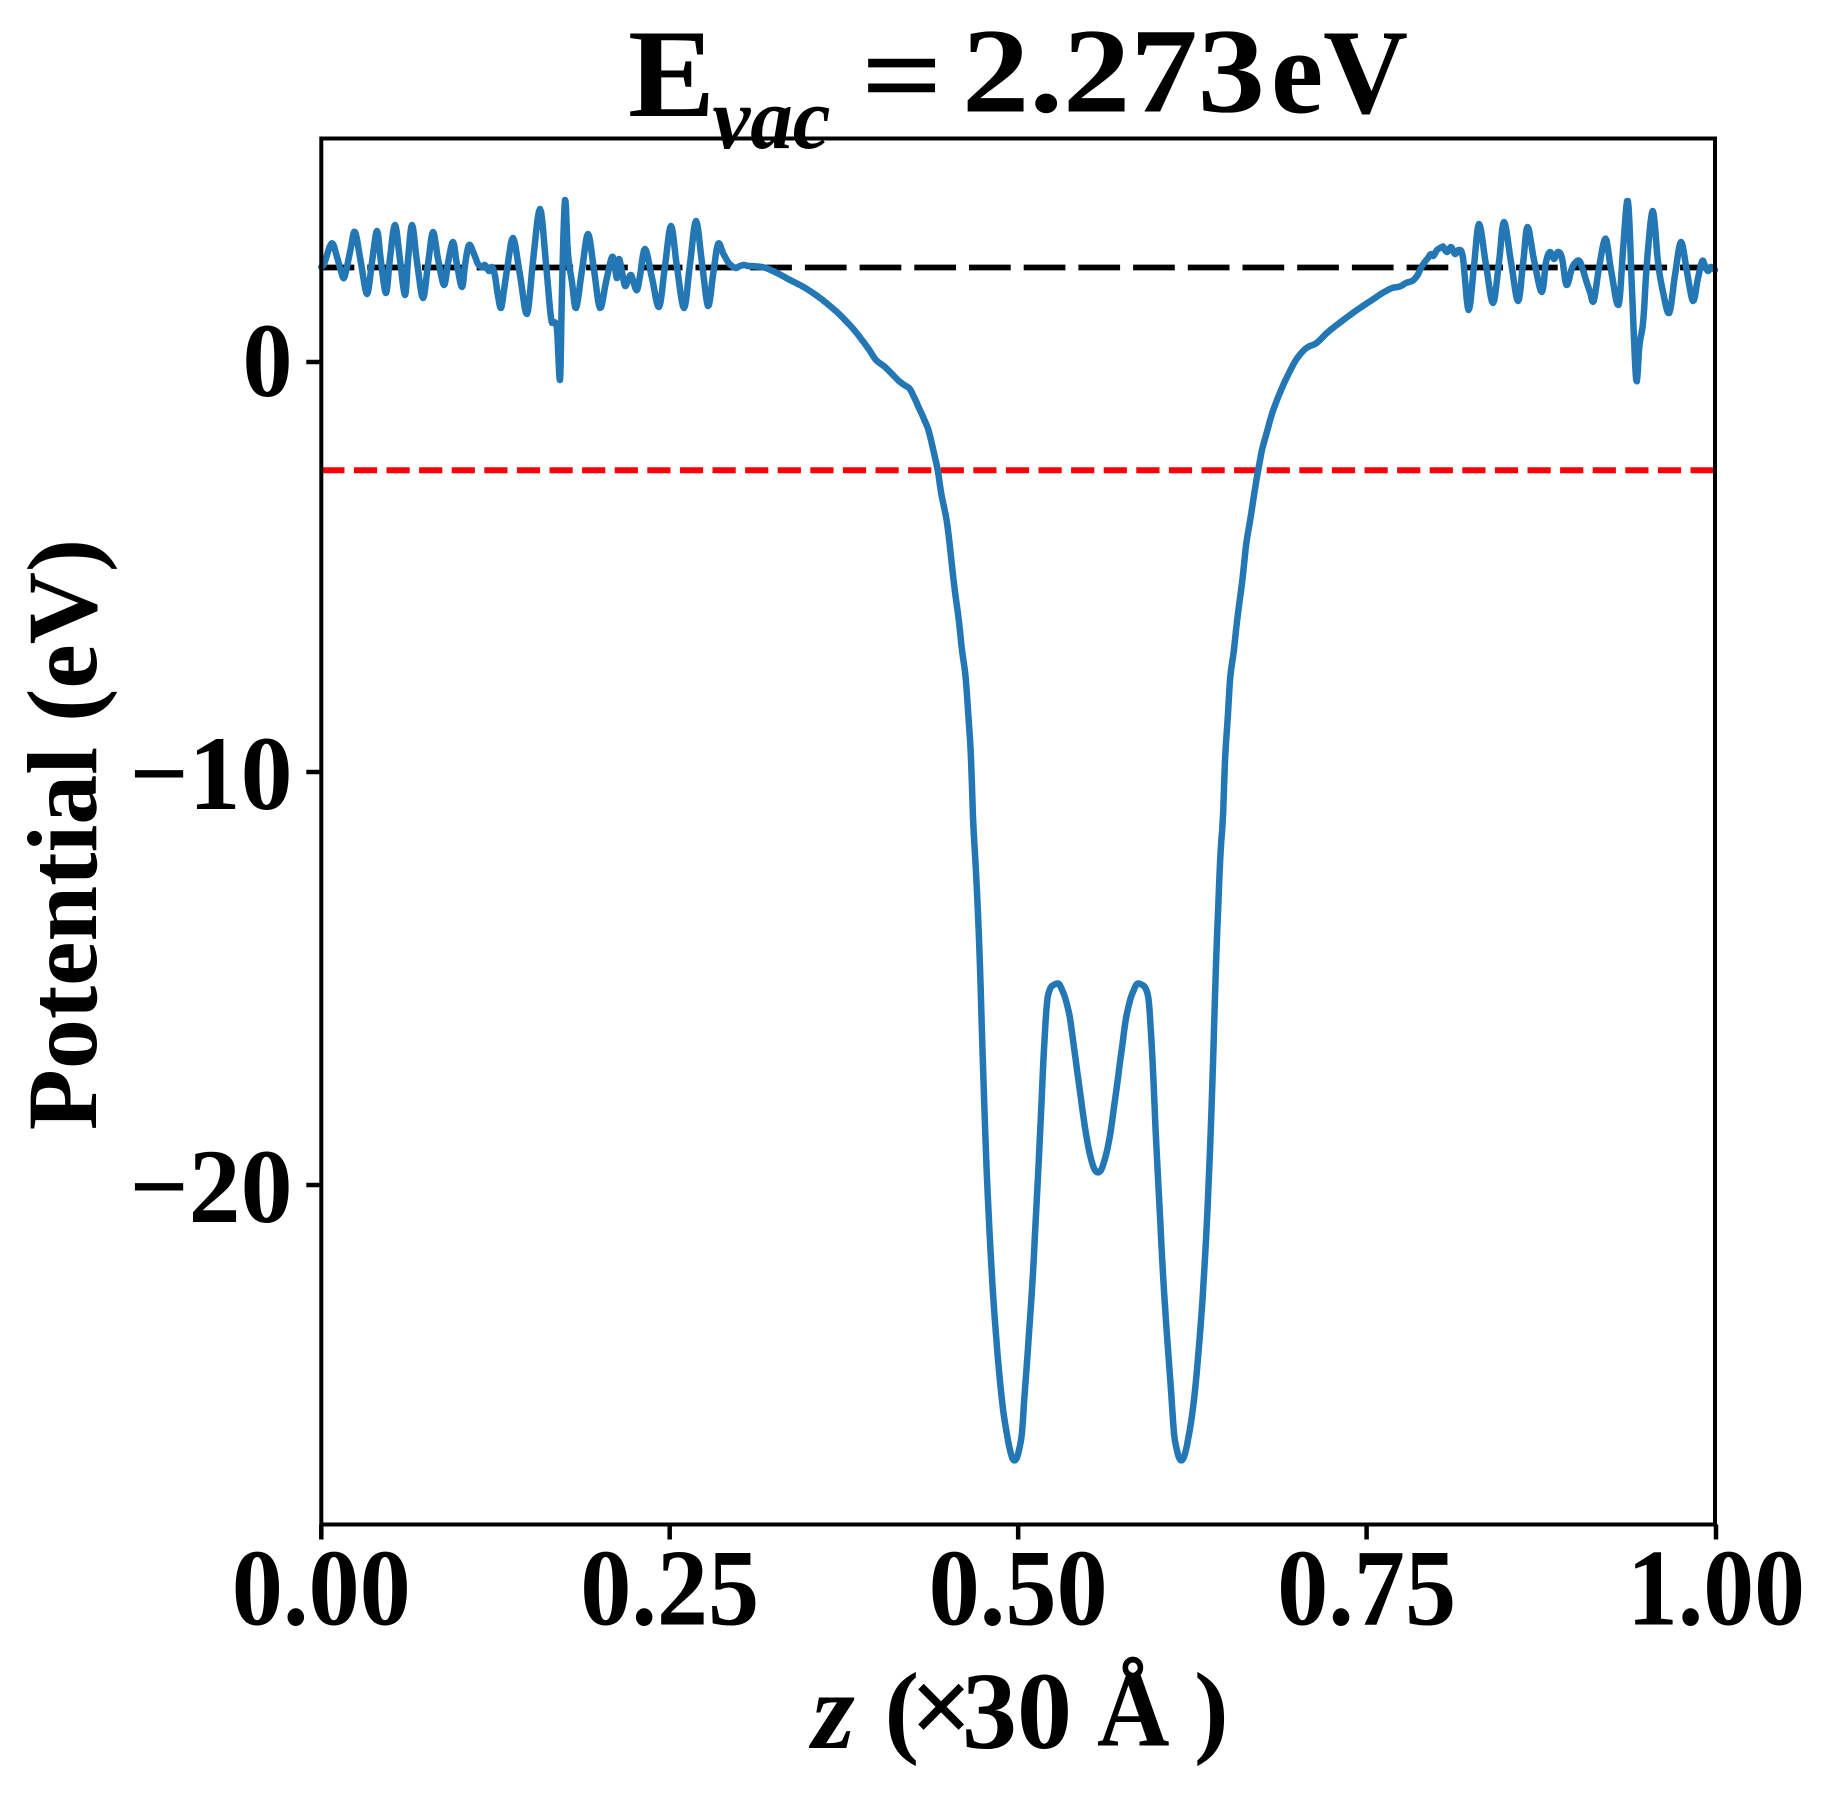 Image resolution: width=1833 pixels, height=1794 pixels. I want to click on svg-text: 30, so click(1017, 1711).